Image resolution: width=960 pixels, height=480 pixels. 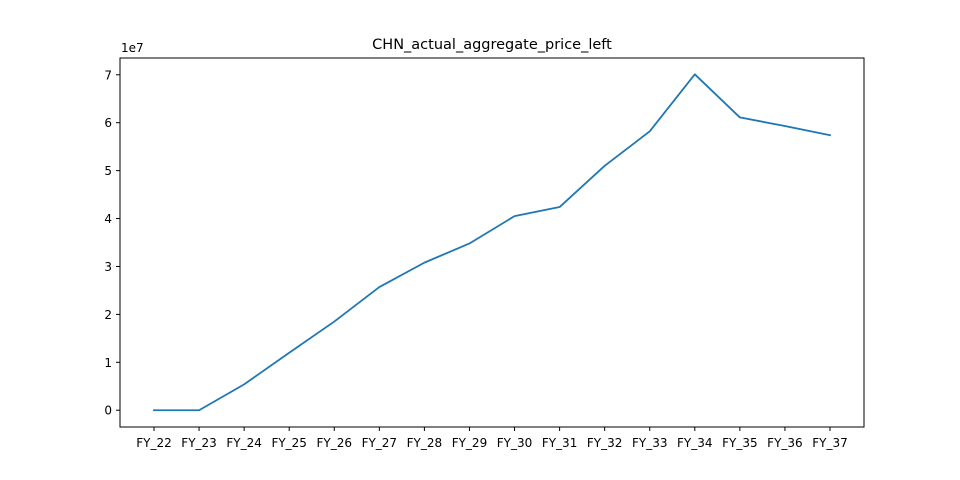 I want to click on y-axis: 0 1 2 3 4 5 6 7, so click(x=112, y=243).